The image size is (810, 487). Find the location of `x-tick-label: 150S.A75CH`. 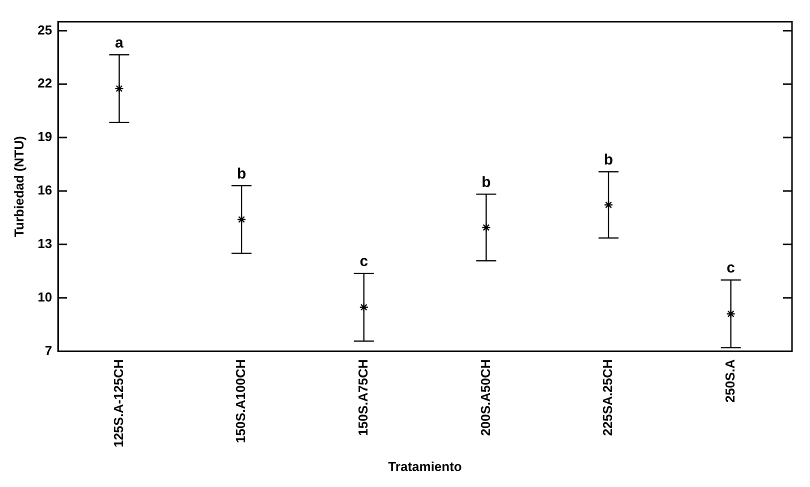

x-tick-label: 150S.A75CH is located at coordinates (362, 397).